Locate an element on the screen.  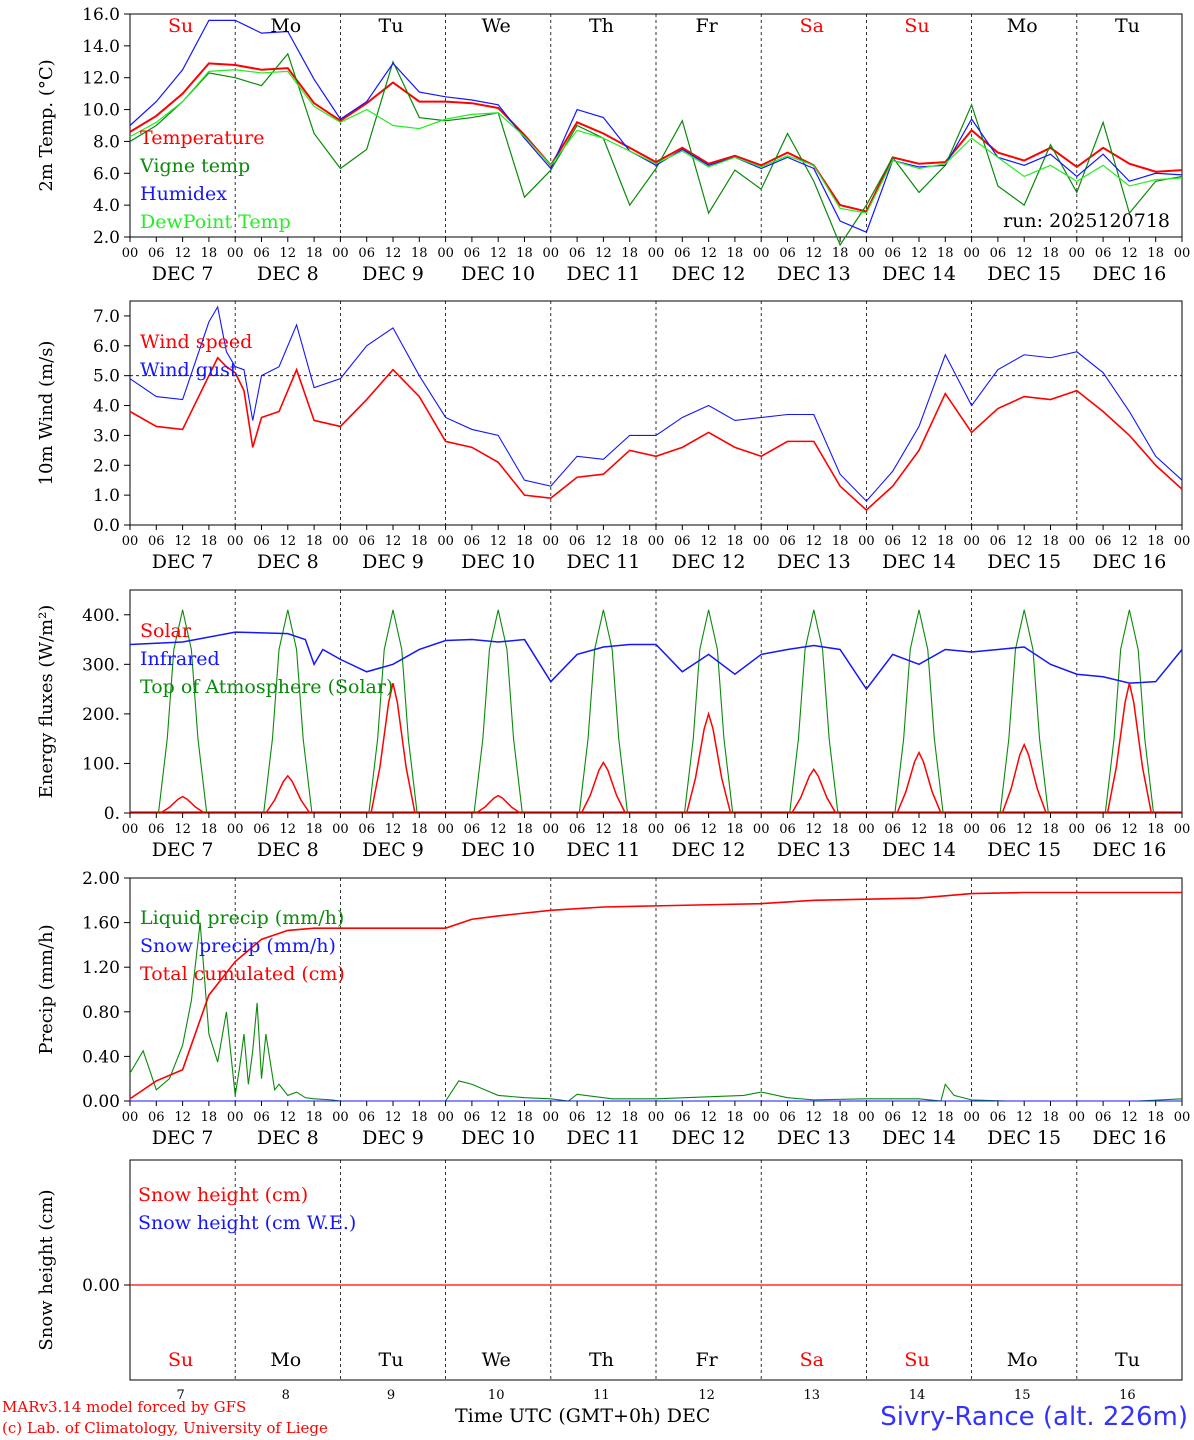
model-credit: MARv3.14 model forced by GFS is located at coordinates (124, 1407).